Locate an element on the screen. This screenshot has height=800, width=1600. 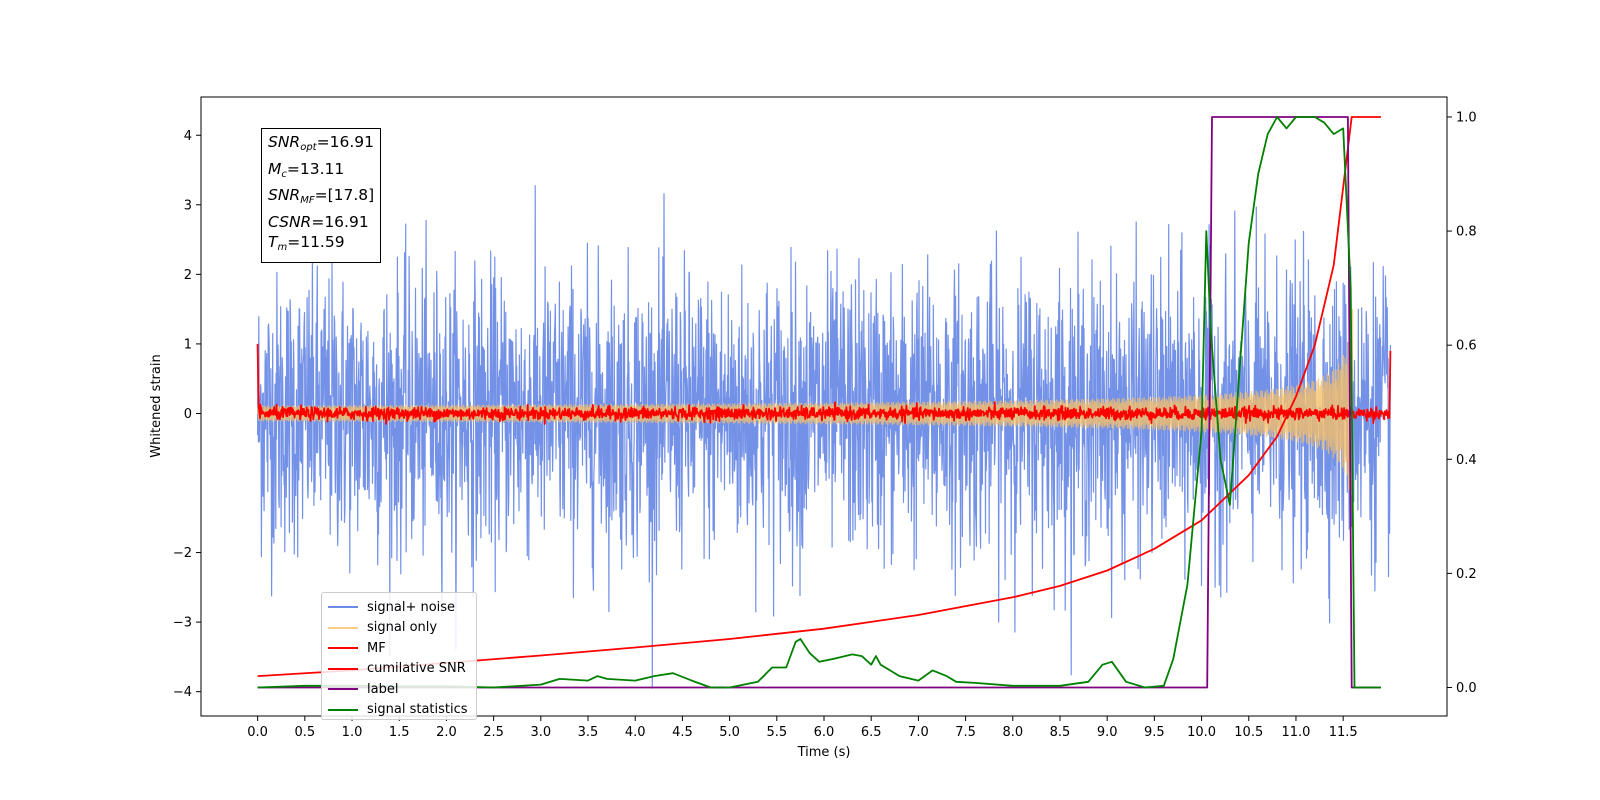
x-tick-label: 2.0 is located at coordinates (446, 732).